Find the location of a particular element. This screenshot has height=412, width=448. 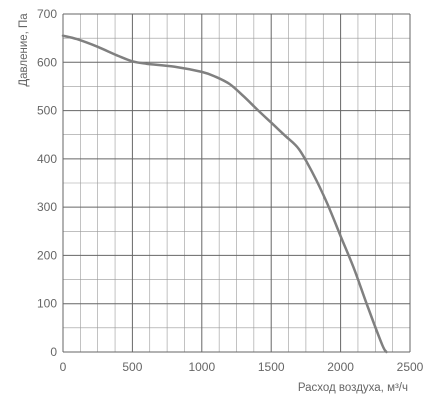

y-tick-label: 200 is located at coordinates (47, 255).